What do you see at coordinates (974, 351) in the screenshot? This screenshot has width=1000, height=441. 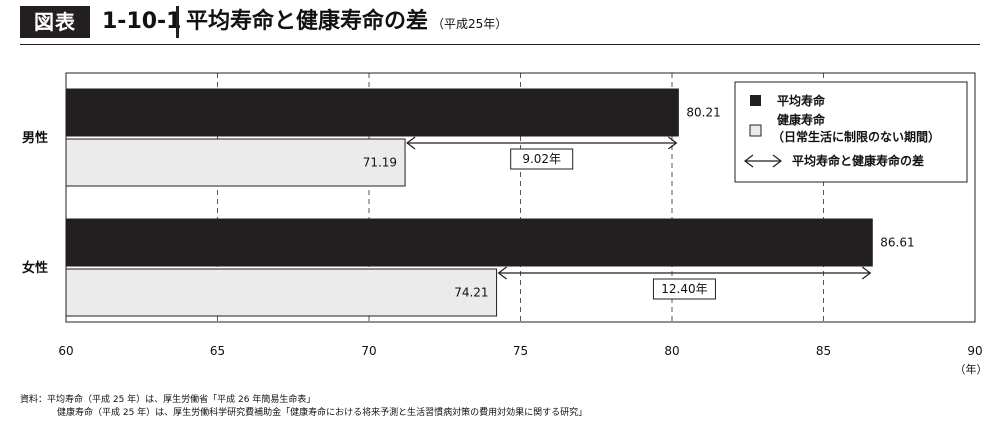 I see `x-tick-label: 90` at bounding box center [974, 351].